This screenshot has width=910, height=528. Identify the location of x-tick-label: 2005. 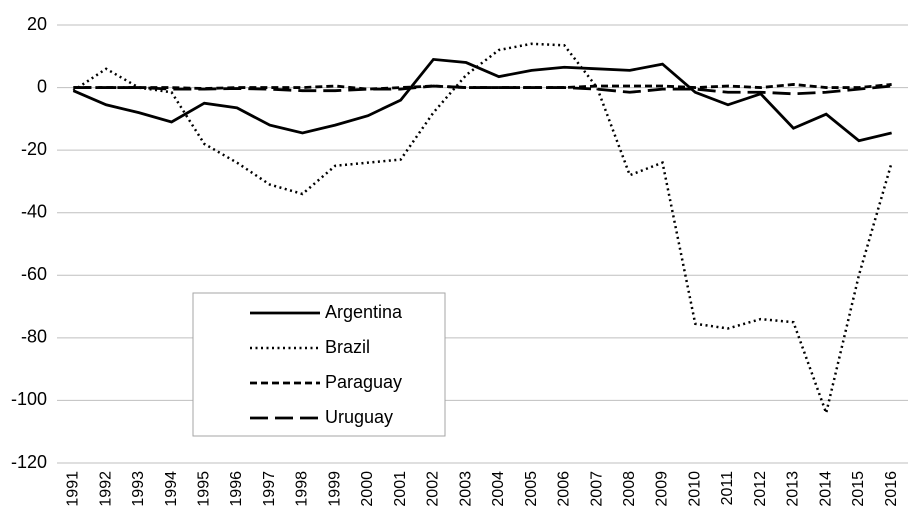
(531, 489).